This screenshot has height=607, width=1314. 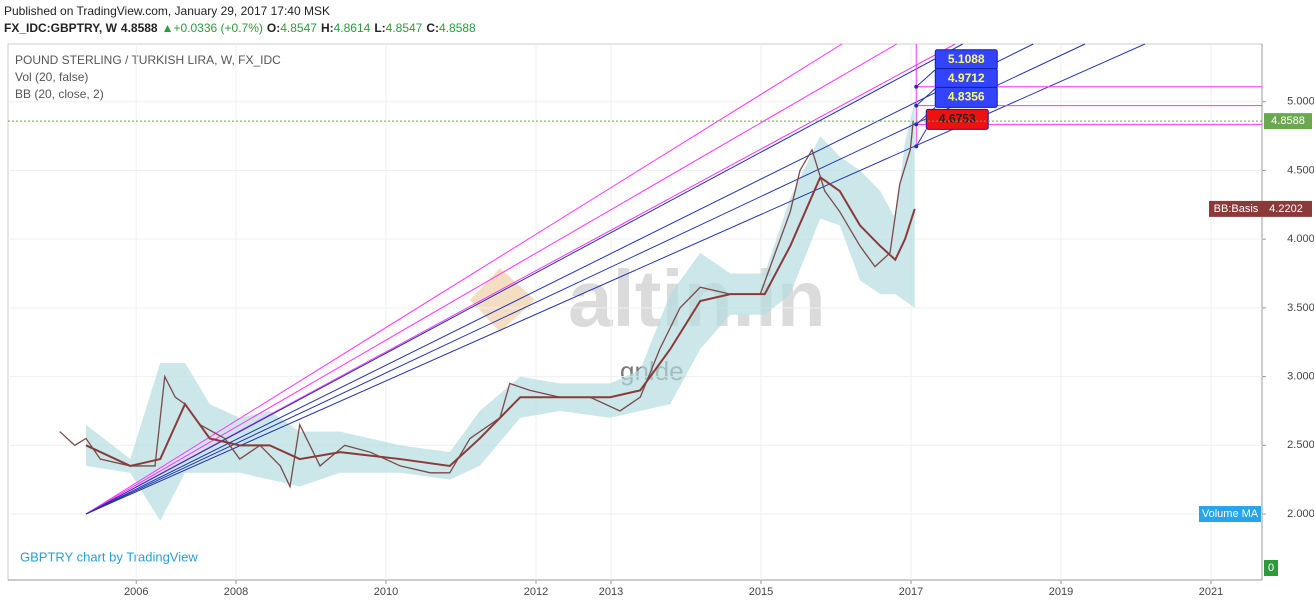 What do you see at coordinates (1236, 209) in the screenshot?
I see `bb-tag: BB:Basis` at bounding box center [1236, 209].